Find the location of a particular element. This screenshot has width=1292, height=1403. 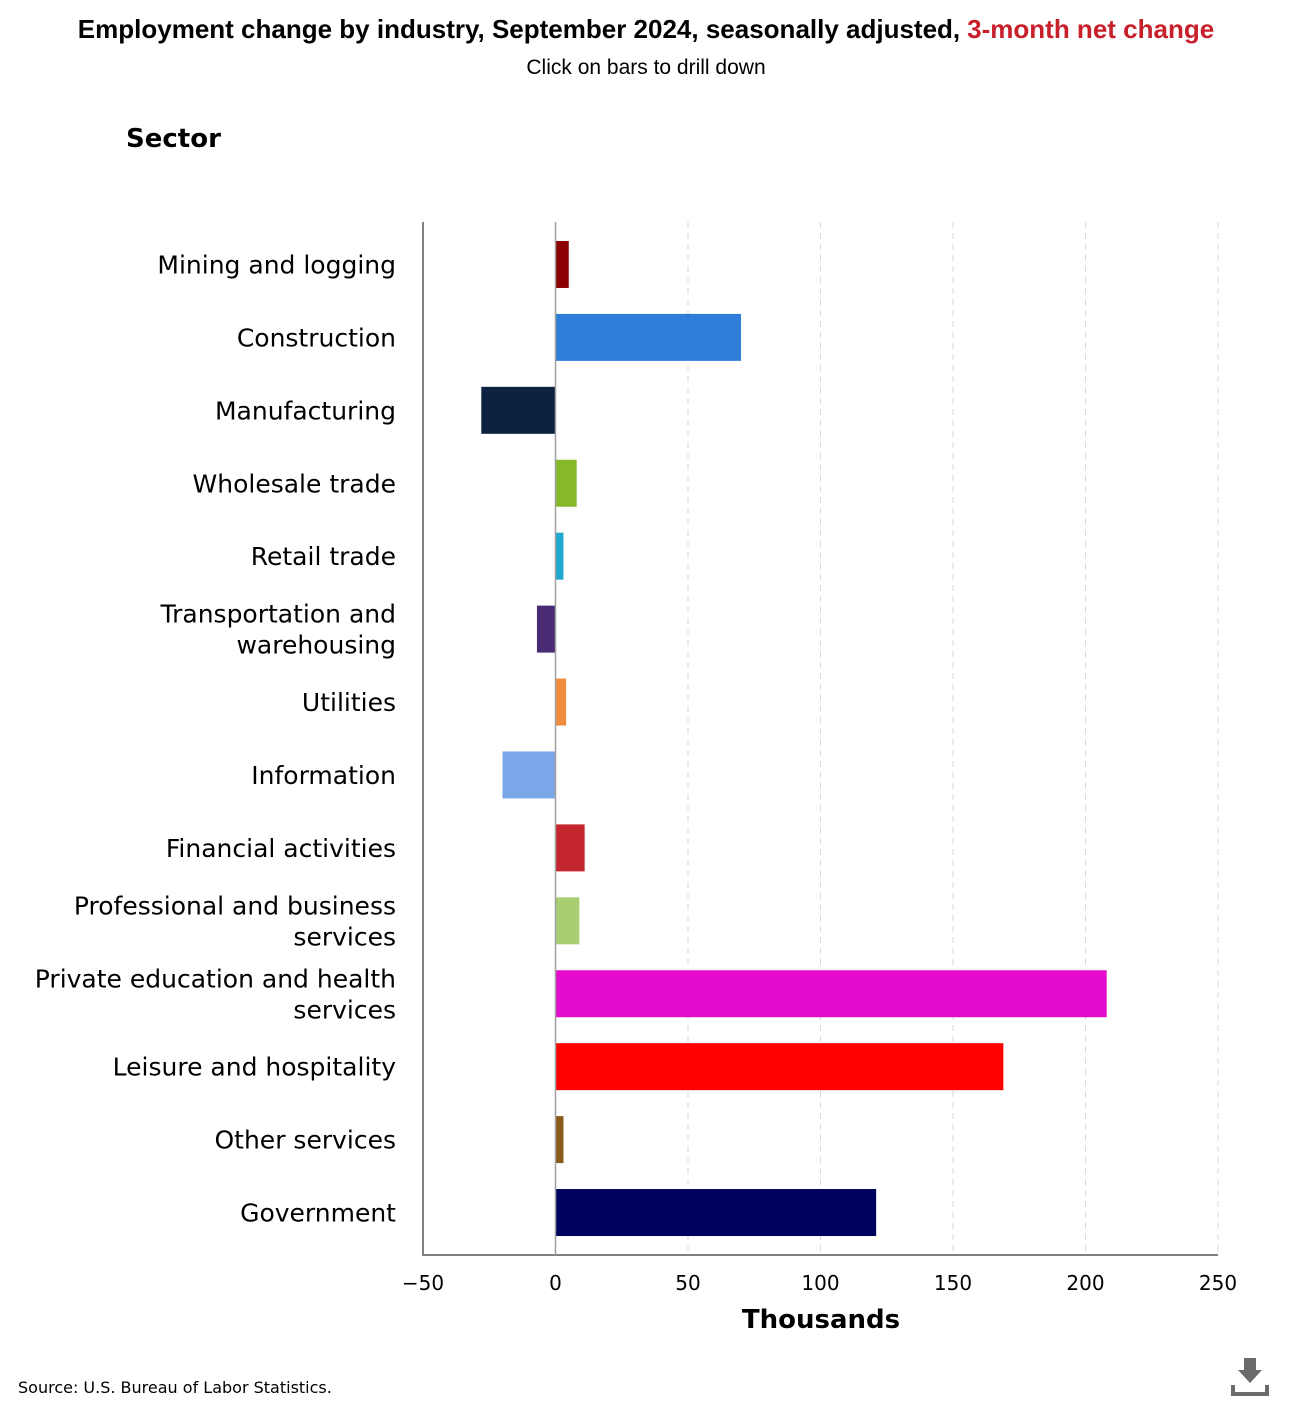

category-label-11: Leisure and hospitality is located at coordinates (255, 1067).